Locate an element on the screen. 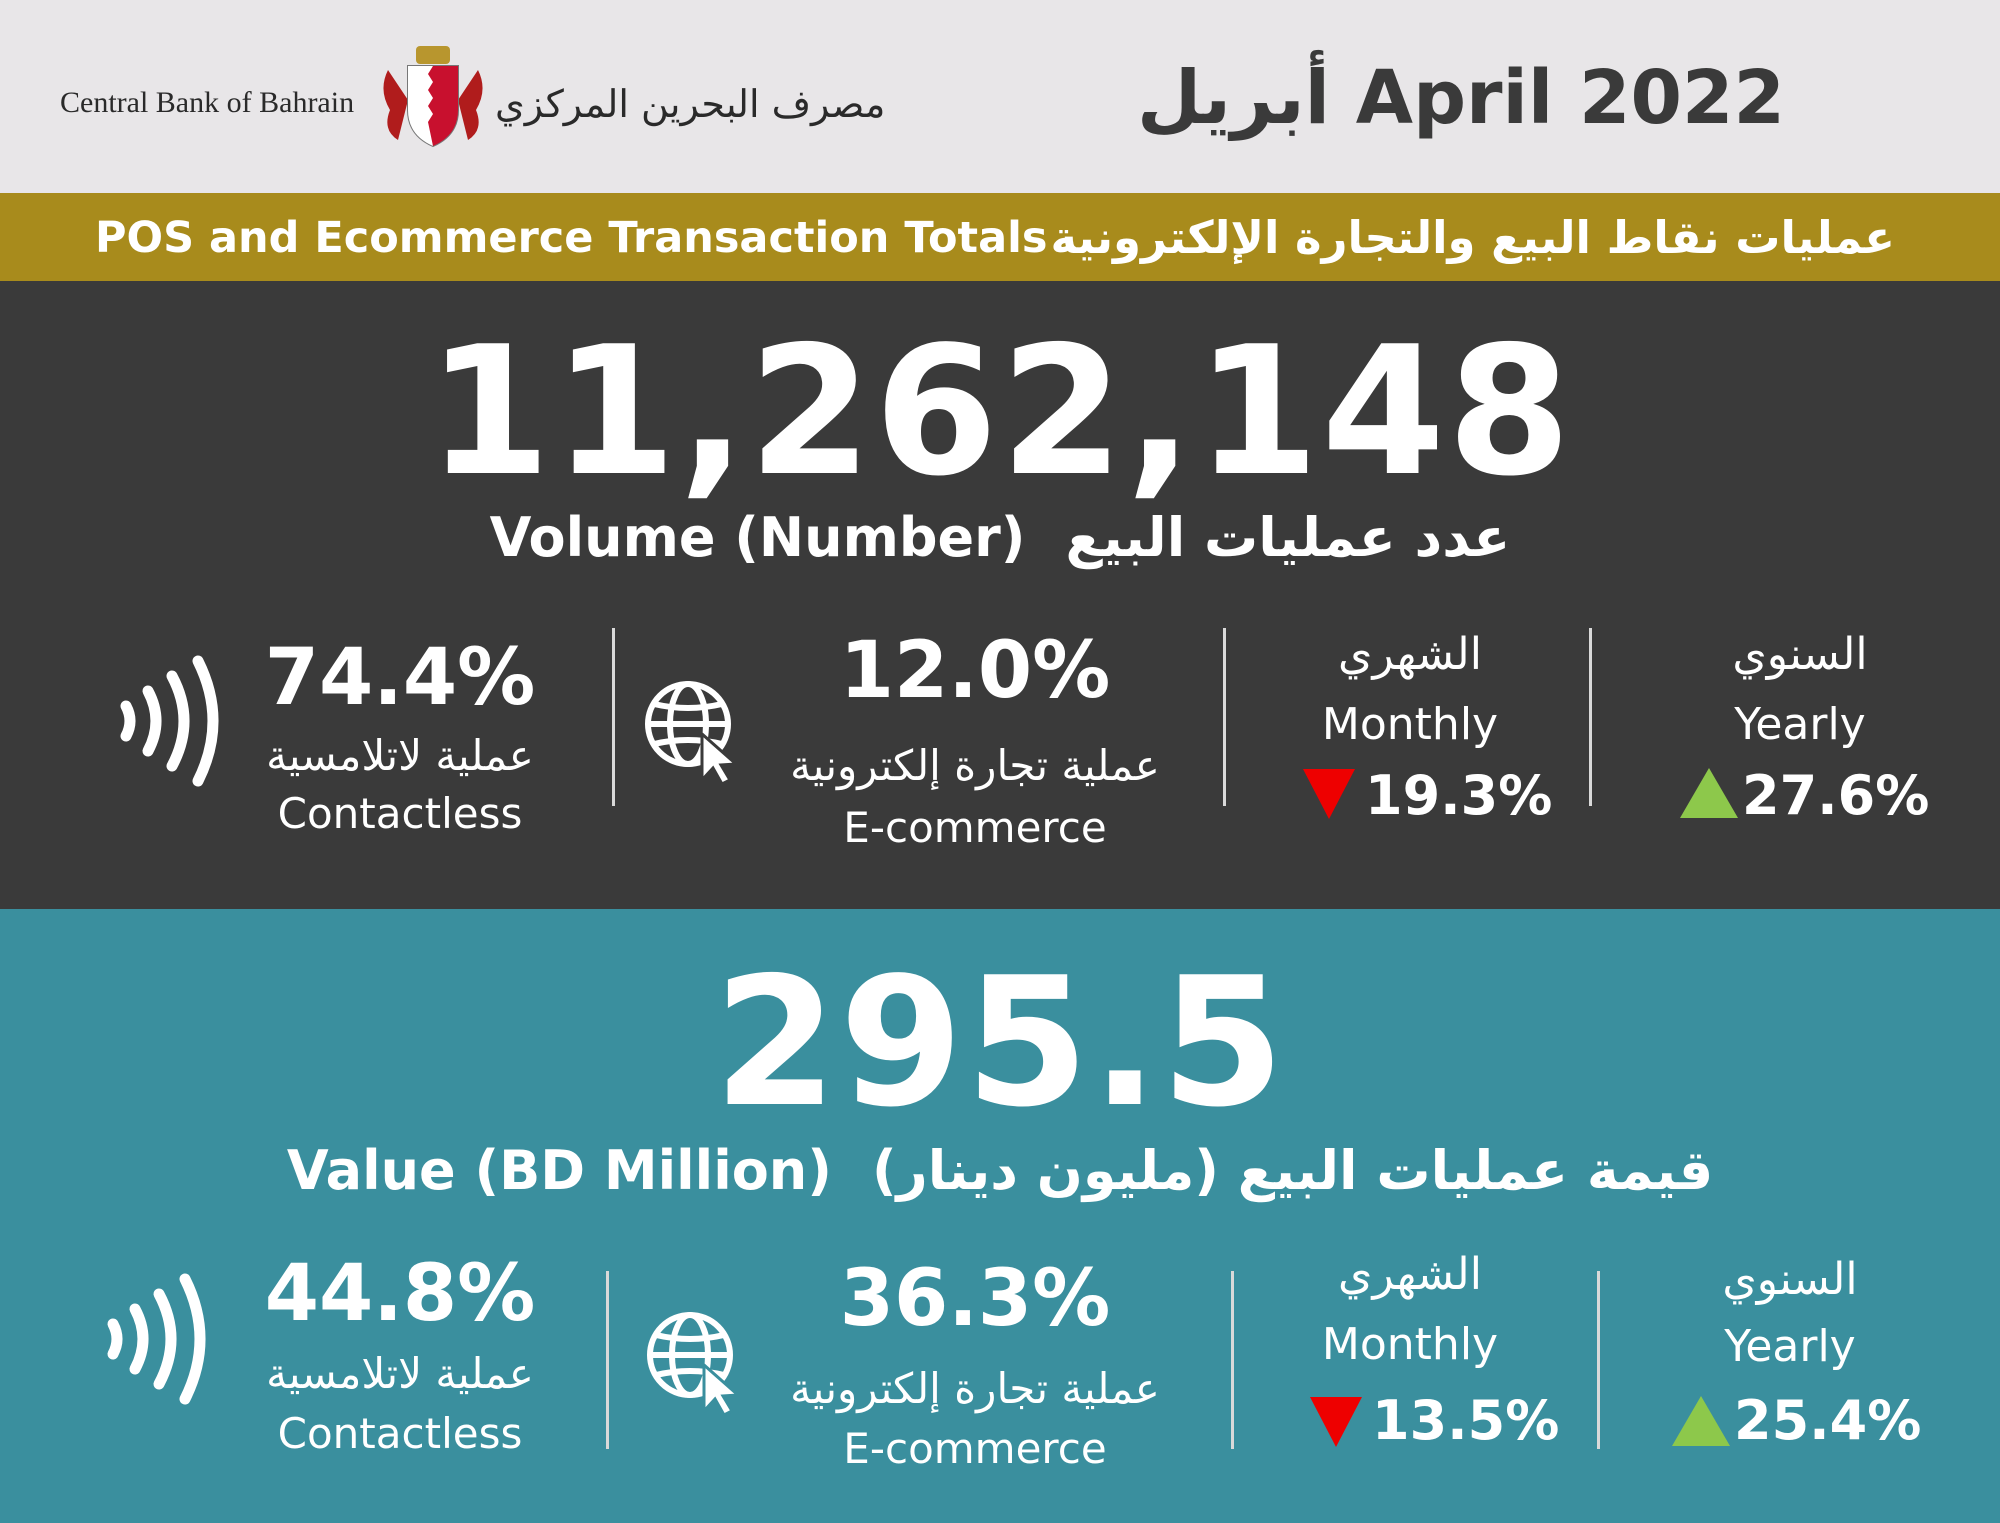 This screenshot has width=2000, height=1523. value-contactless-label-ar: عملية لاتلامسية is located at coordinates (400, 1373).